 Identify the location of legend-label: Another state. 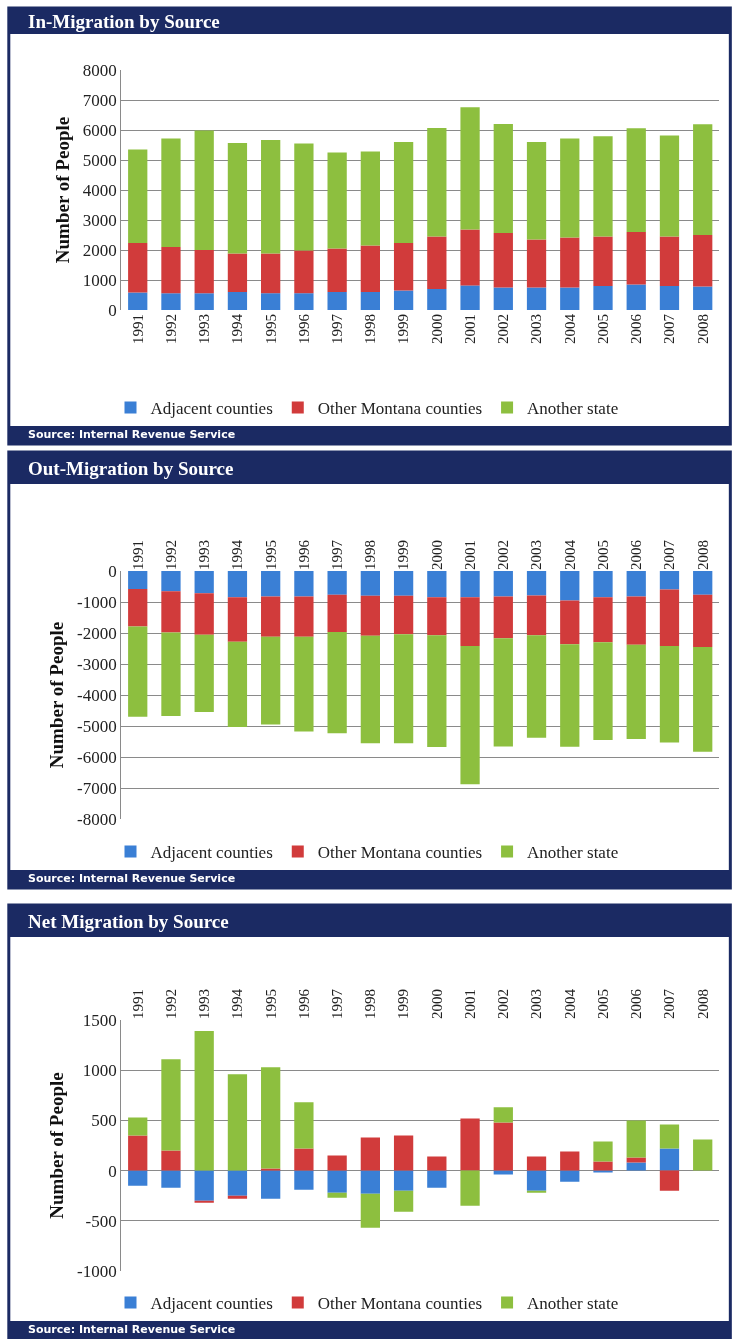
(573, 409).